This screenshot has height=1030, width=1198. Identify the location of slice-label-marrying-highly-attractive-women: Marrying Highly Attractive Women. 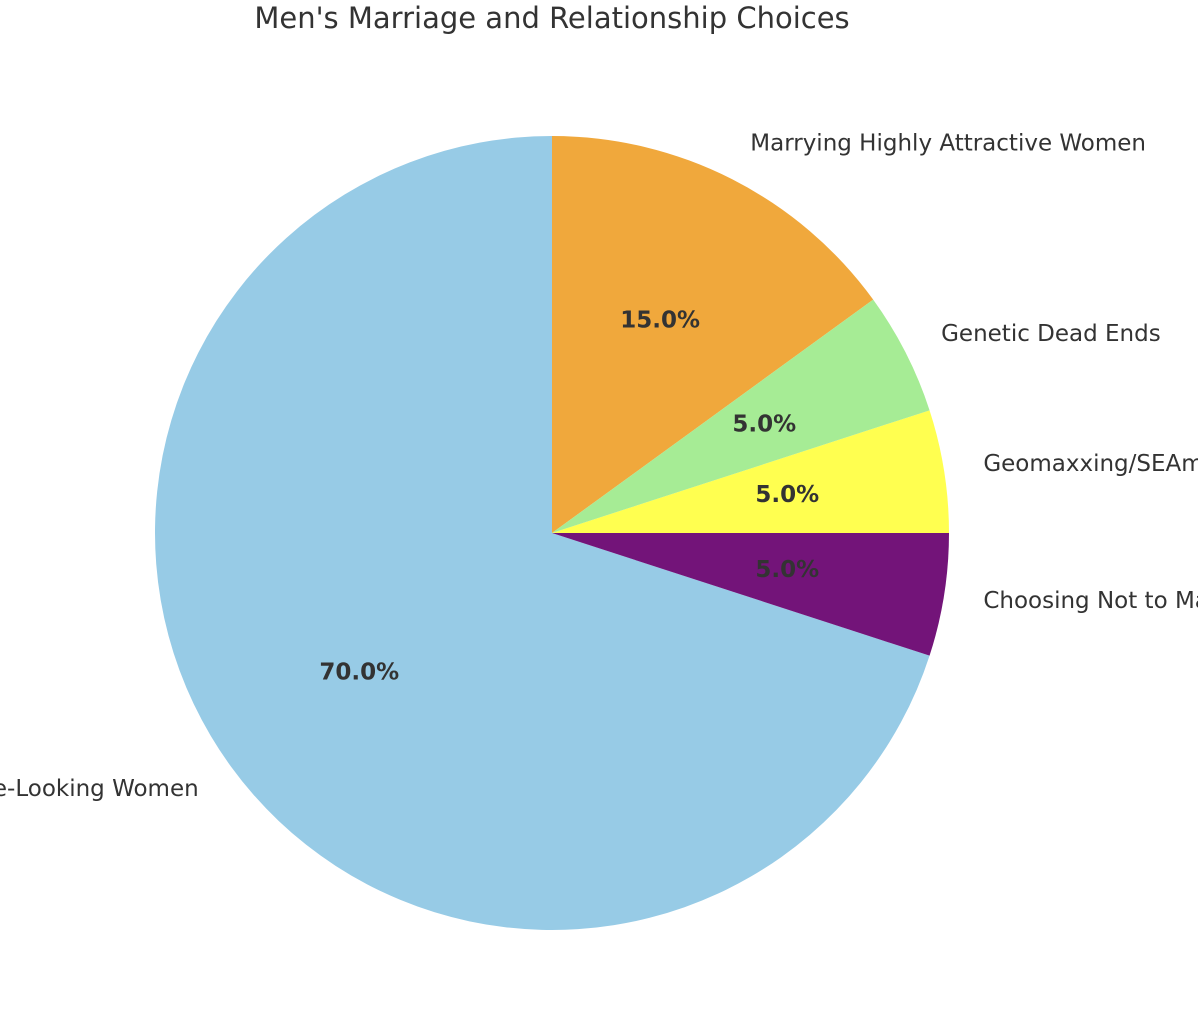
(948, 143).